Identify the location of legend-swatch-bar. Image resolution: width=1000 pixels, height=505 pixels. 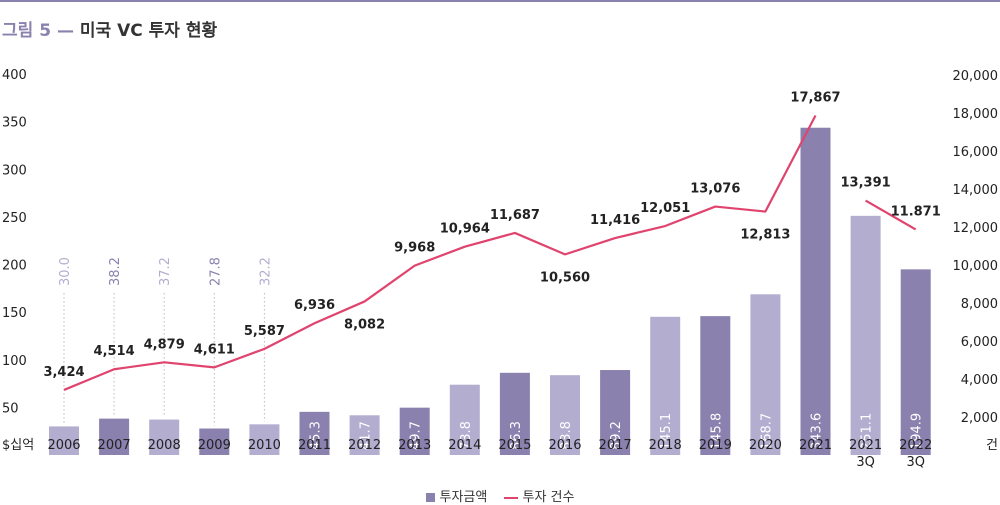
(430, 497).